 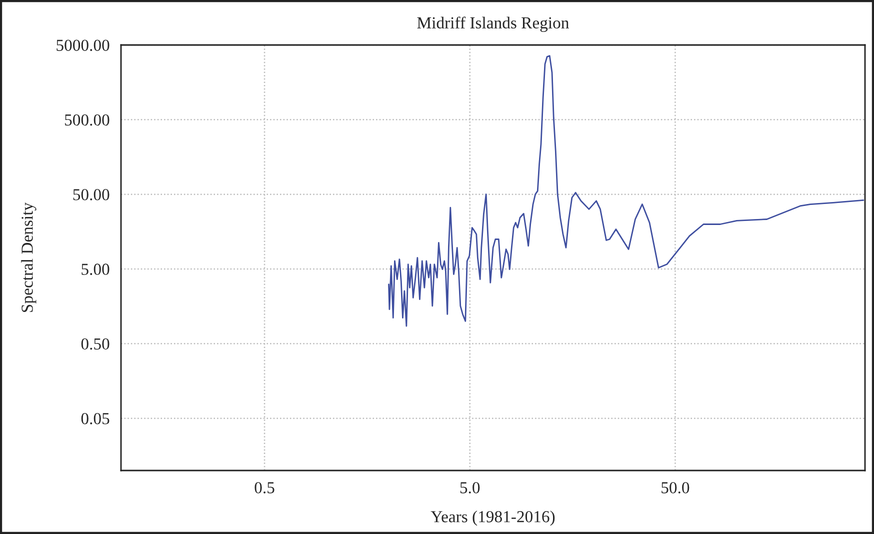 I want to click on chart-title: Midriff Islands Region, so click(x=493, y=24).